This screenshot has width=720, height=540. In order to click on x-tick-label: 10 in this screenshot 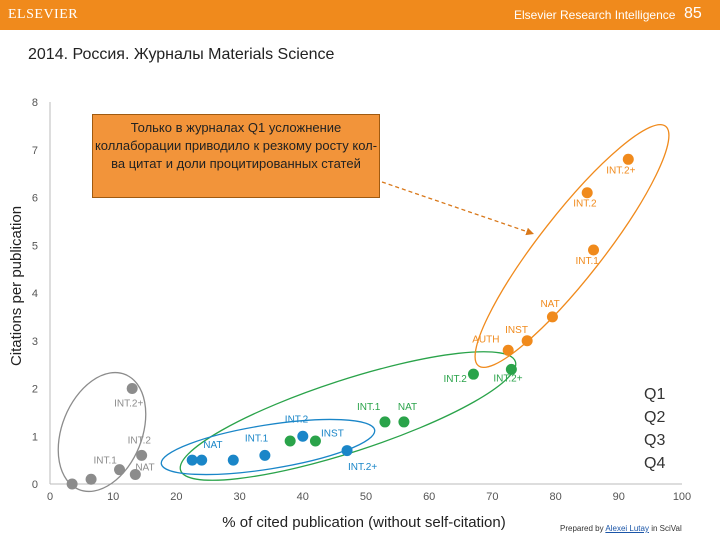, I will do `click(113, 497)`.